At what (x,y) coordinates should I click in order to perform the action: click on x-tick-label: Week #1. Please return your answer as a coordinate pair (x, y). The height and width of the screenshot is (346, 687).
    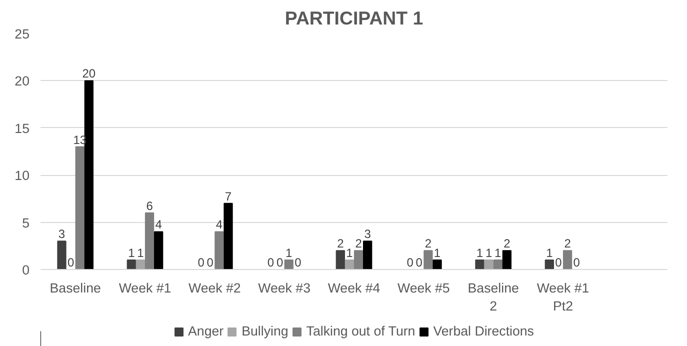
    Looking at the image, I should click on (145, 288).